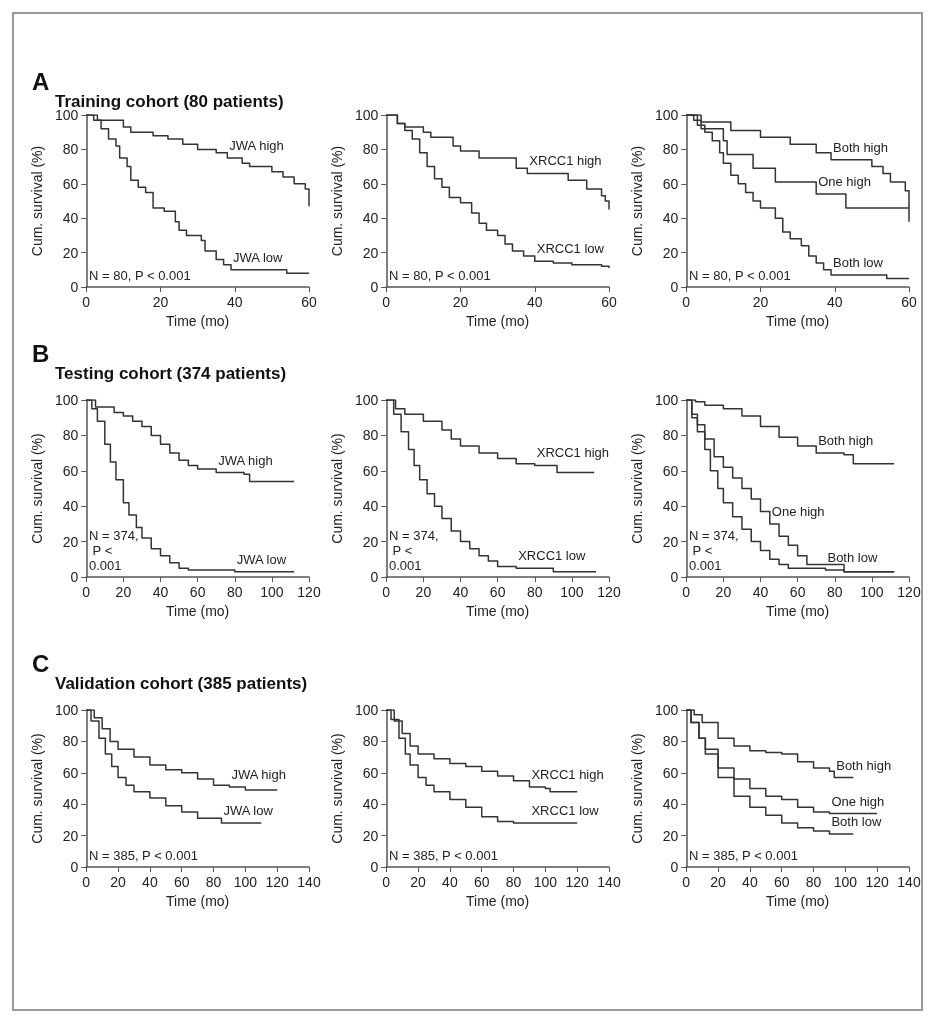  Describe the element at coordinates (41, 354) in the screenshot. I see `chart-title: B` at that location.